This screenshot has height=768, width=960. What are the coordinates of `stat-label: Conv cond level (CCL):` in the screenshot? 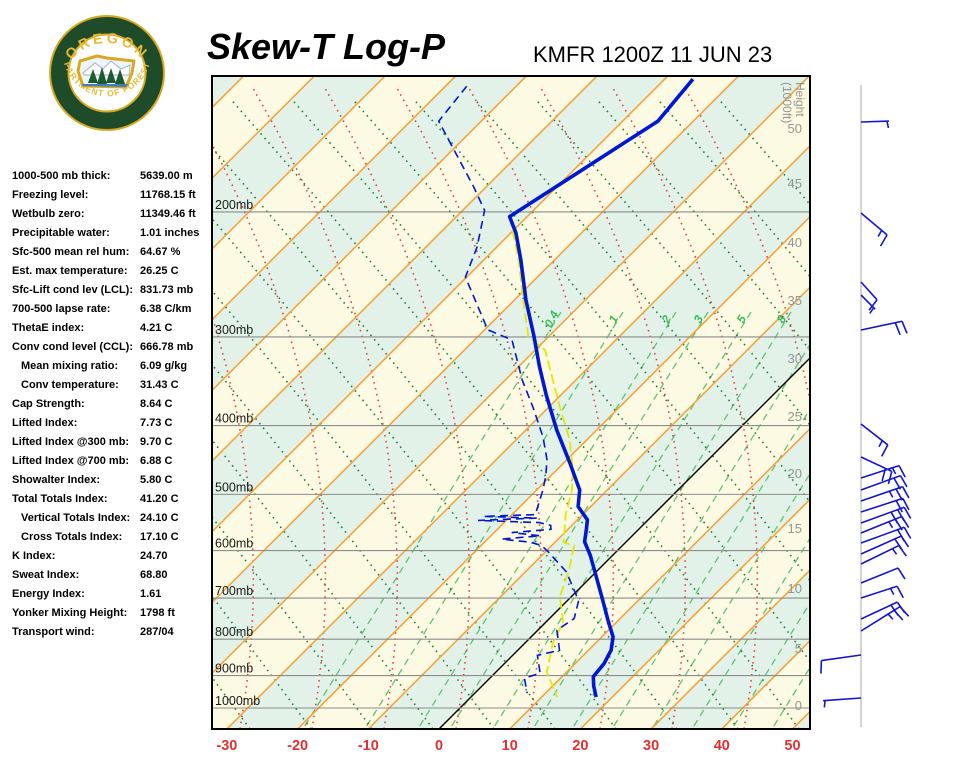 It's located at (73, 347).